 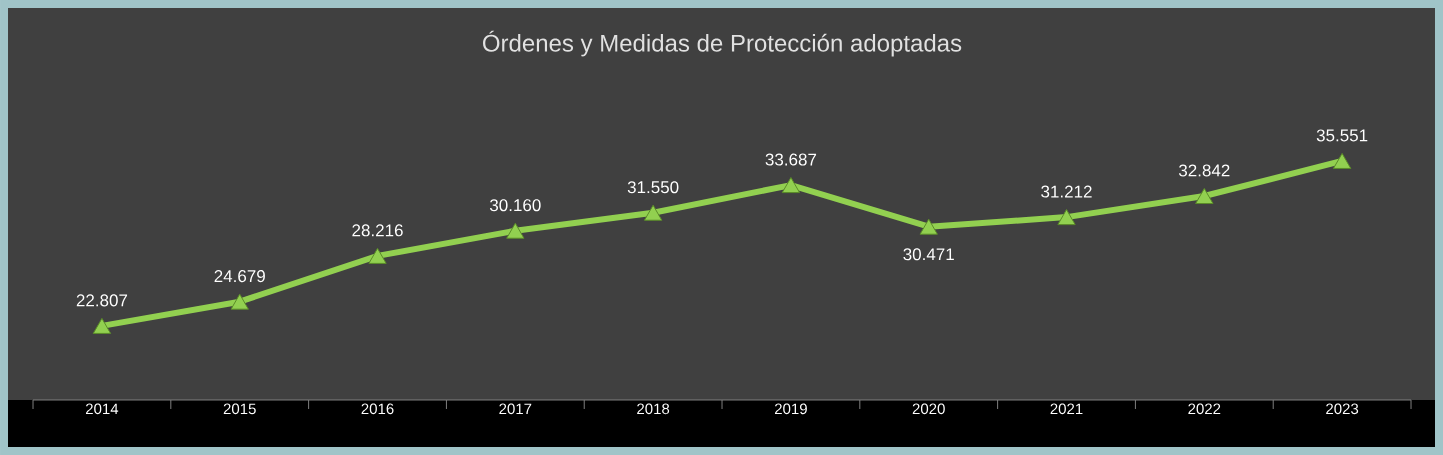 What do you see at coordinates (791, 159) in the screenshot?
I see `data-label: 33.687` at bounding box center [791, 159].